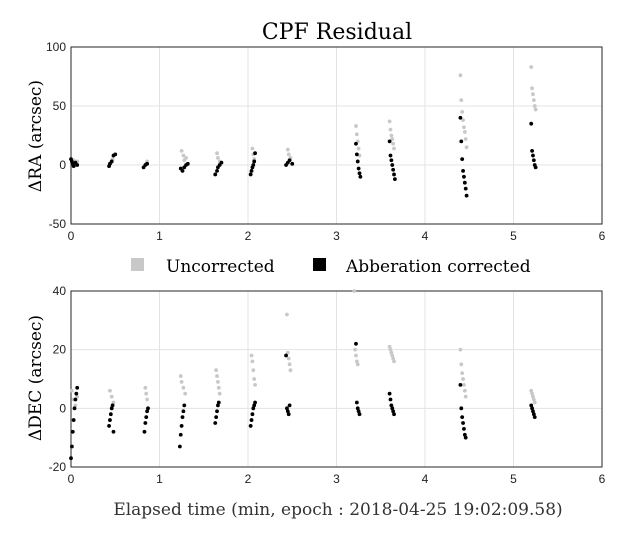 This screenshot has width=637, height=533. Describe the element at coordinates (513, 236) in the screenshot. I see `ra-x-tick-label: 5` at that location.